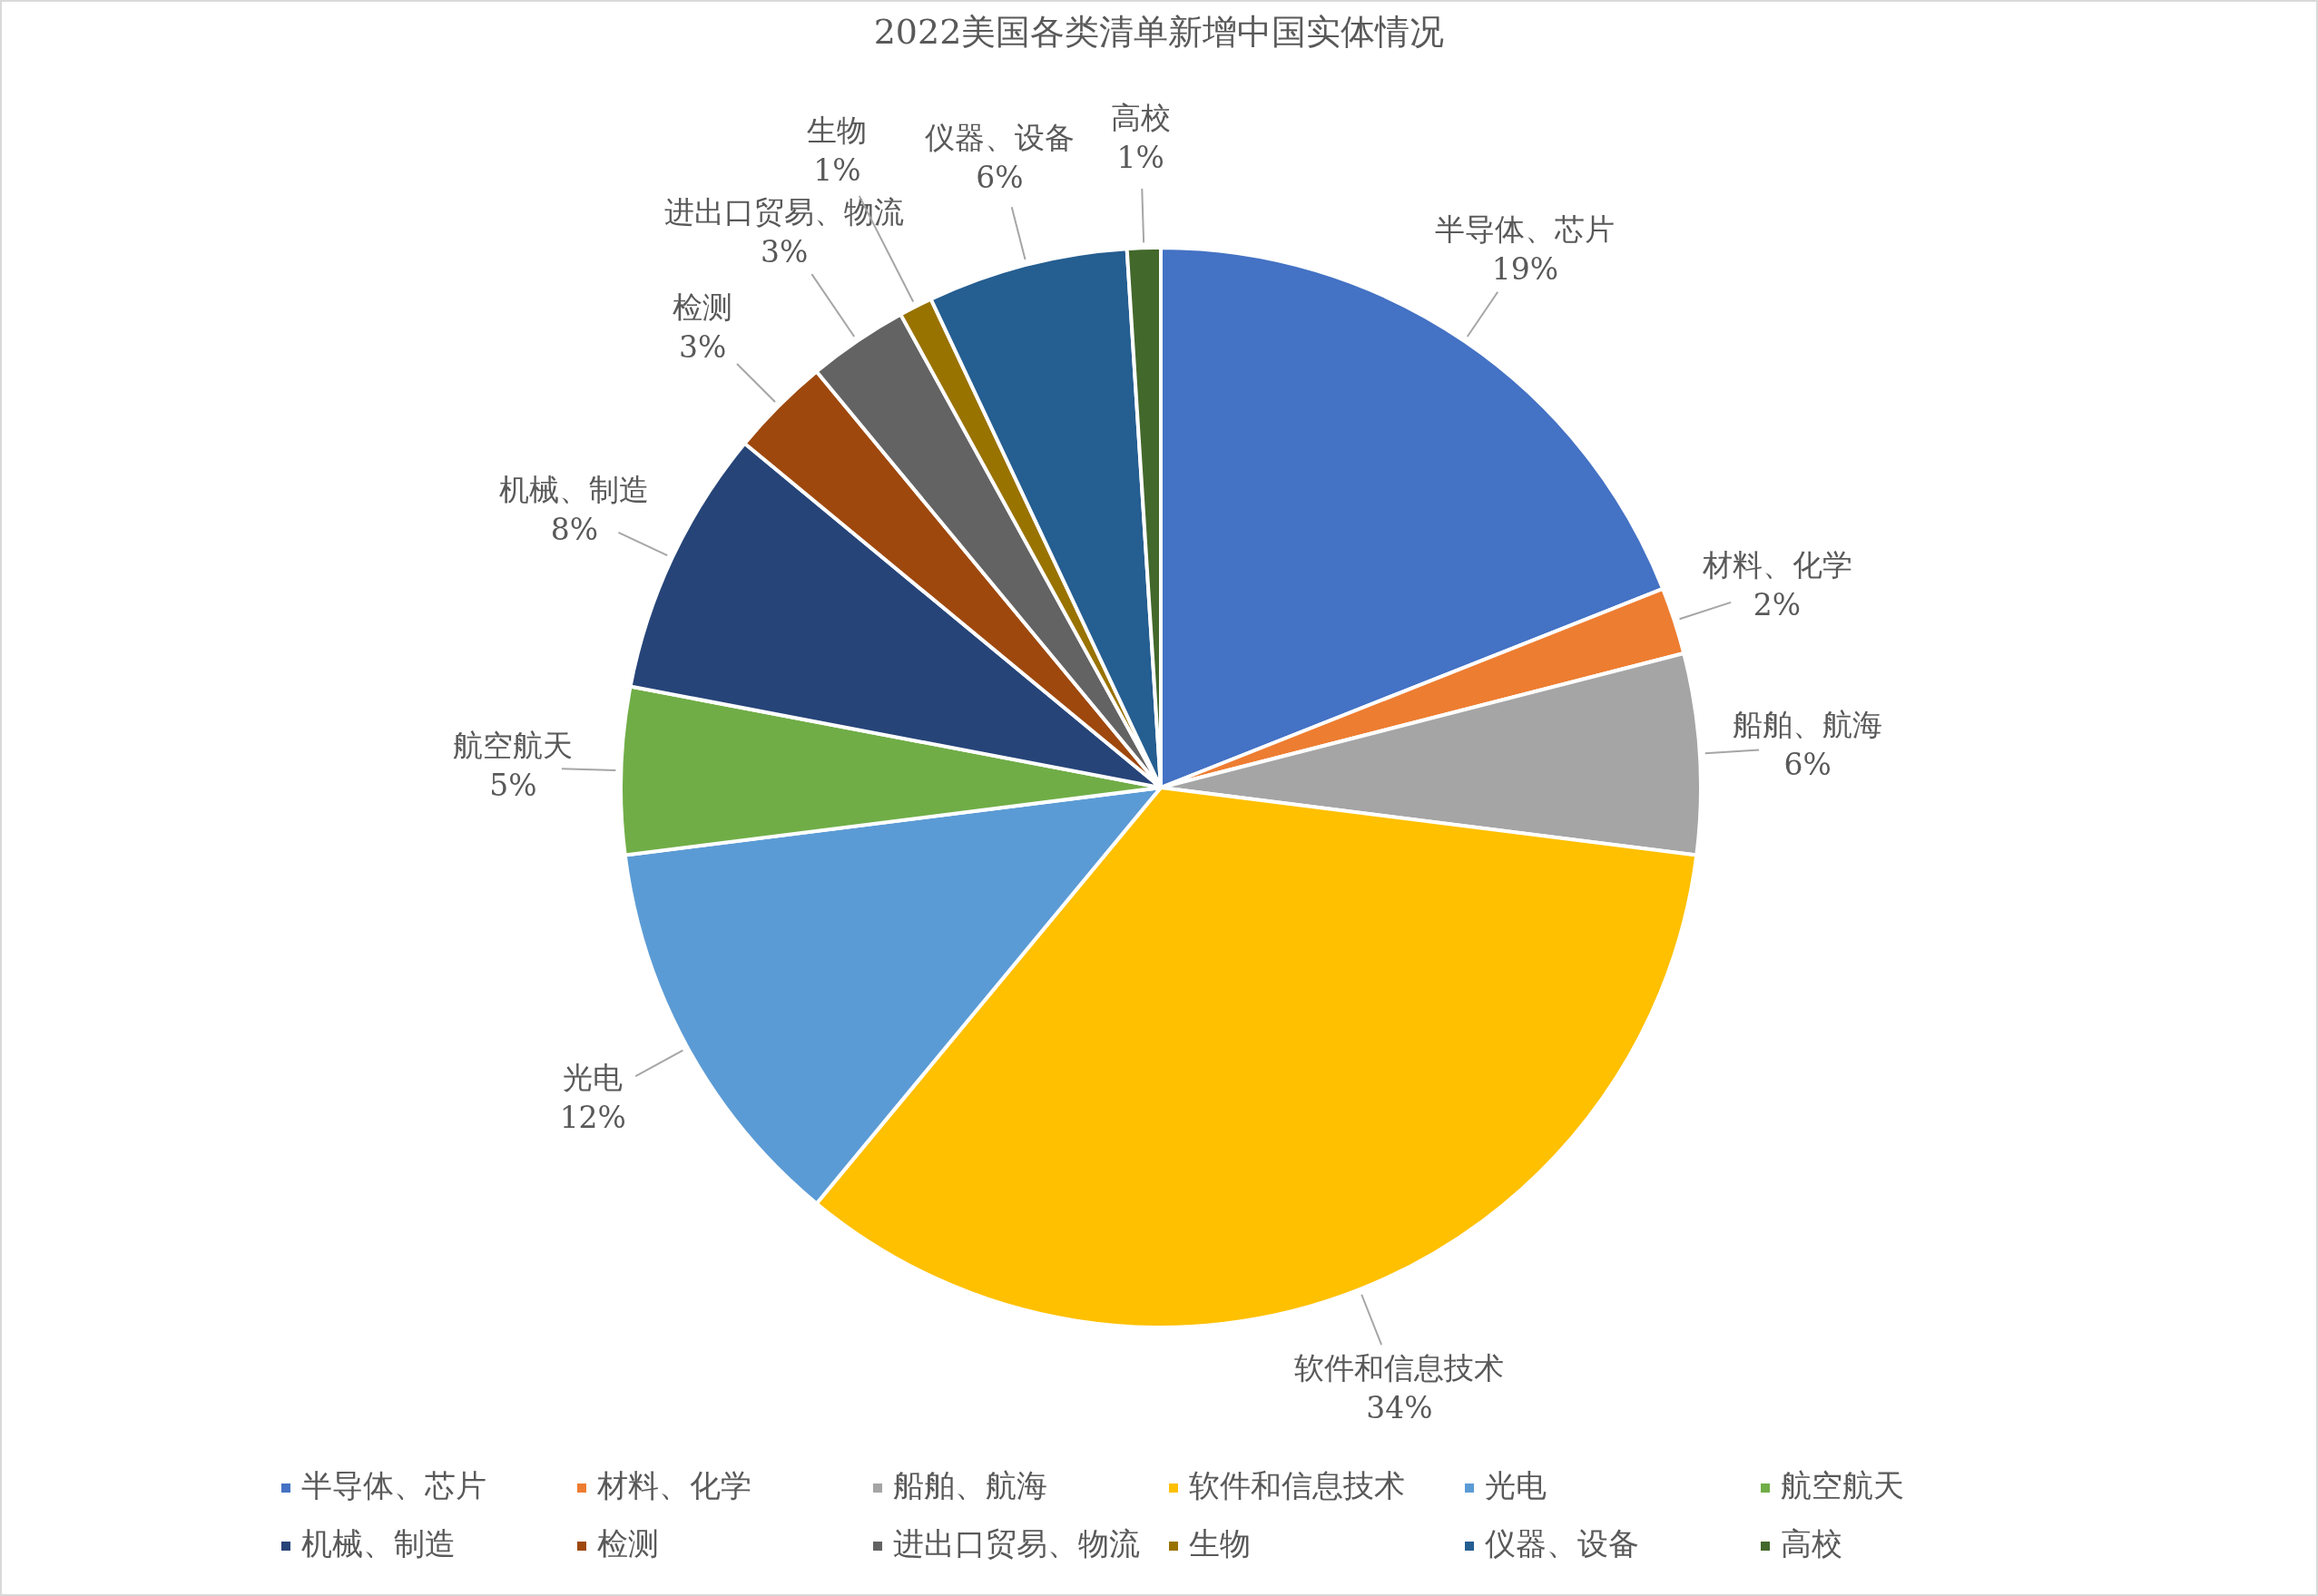 Image resolution: width=2318 pixels, height=1596 pixels. I want to click on slice-label: 软件和信息技术, so click(1399, 1367).